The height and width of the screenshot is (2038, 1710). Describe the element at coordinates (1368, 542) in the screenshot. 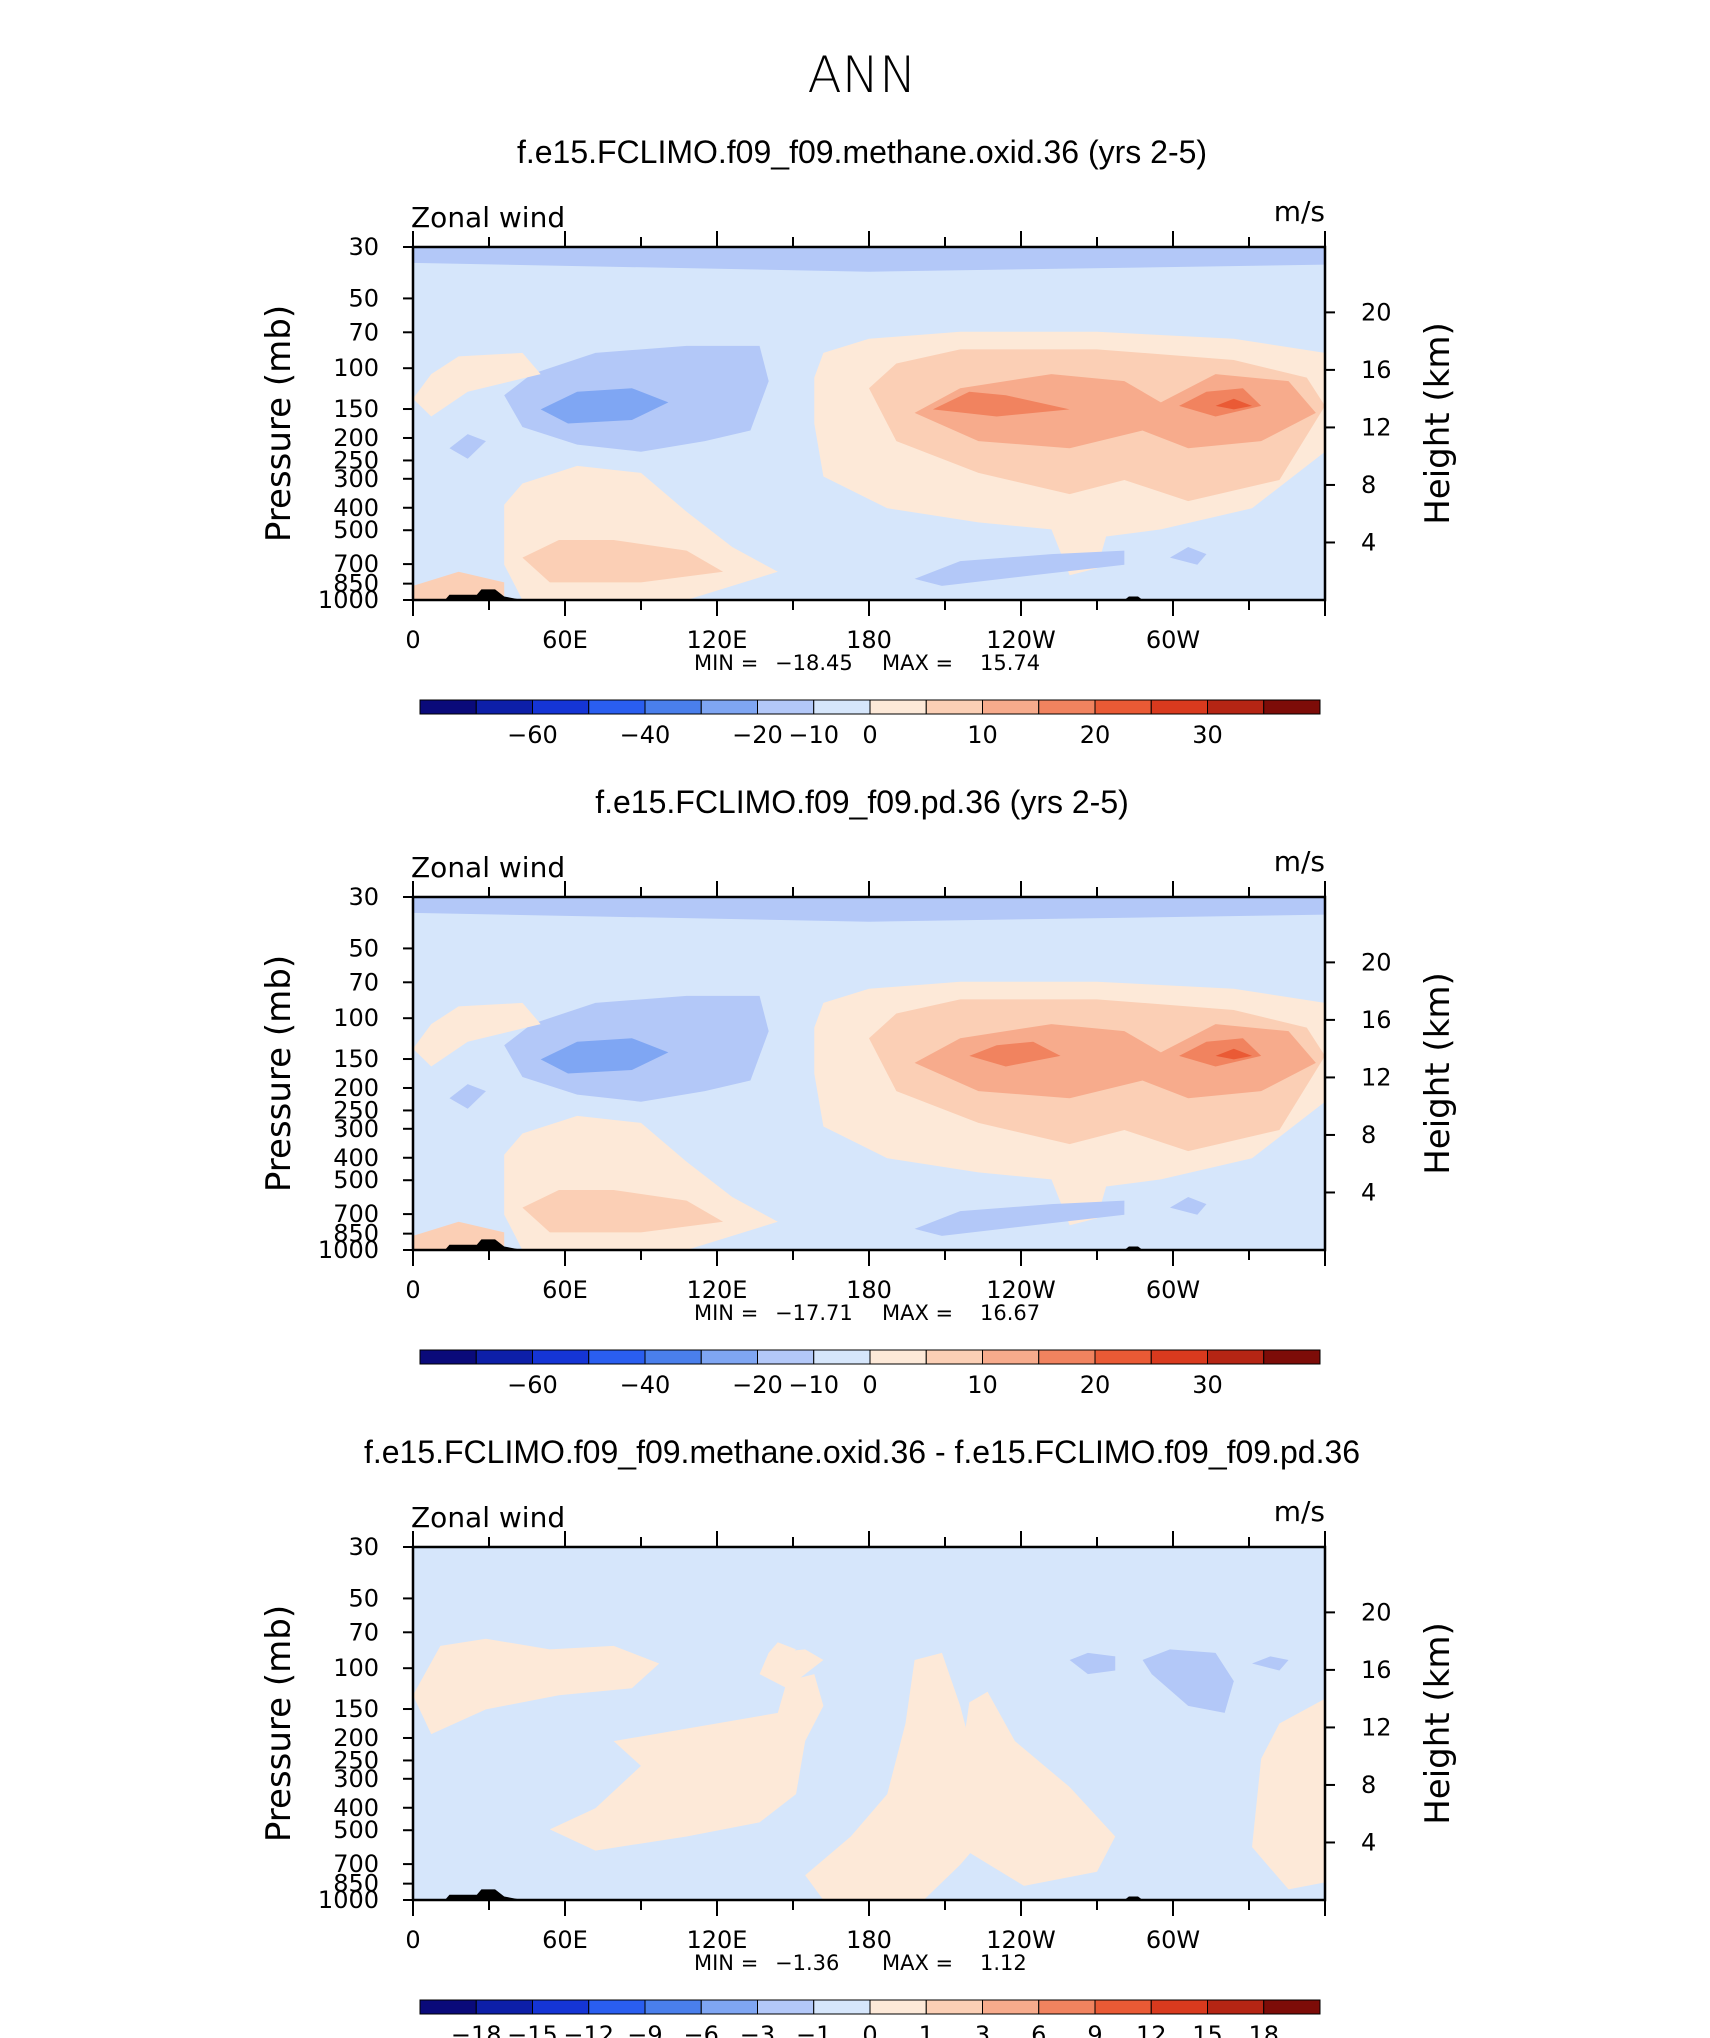

I see `y-right-tick-label: 4` at that location.